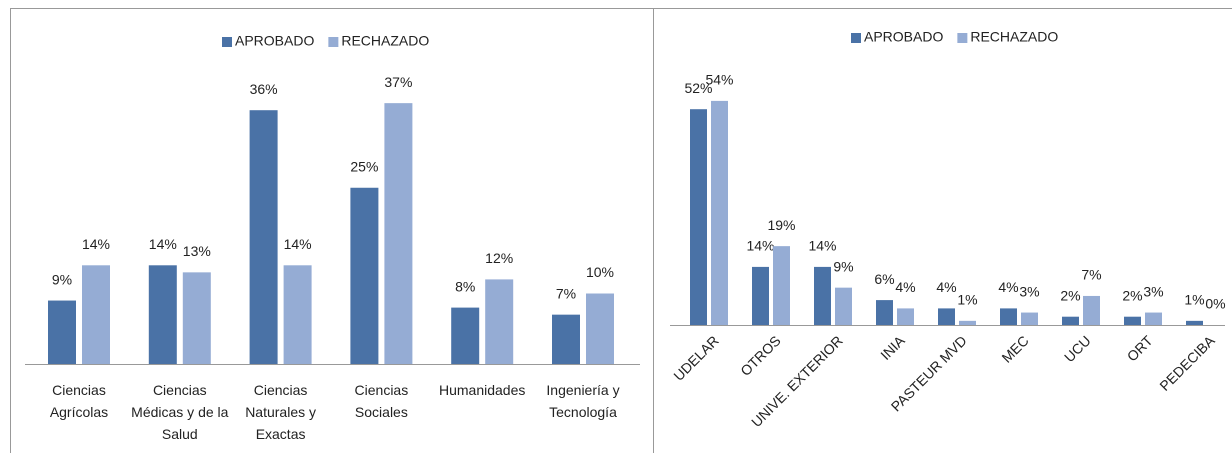 This screenshot has width=1232, height=453. Describe the element at coordinates (1140, 348) in the screenshot. I see `x-tick-label: ORT` at that location.